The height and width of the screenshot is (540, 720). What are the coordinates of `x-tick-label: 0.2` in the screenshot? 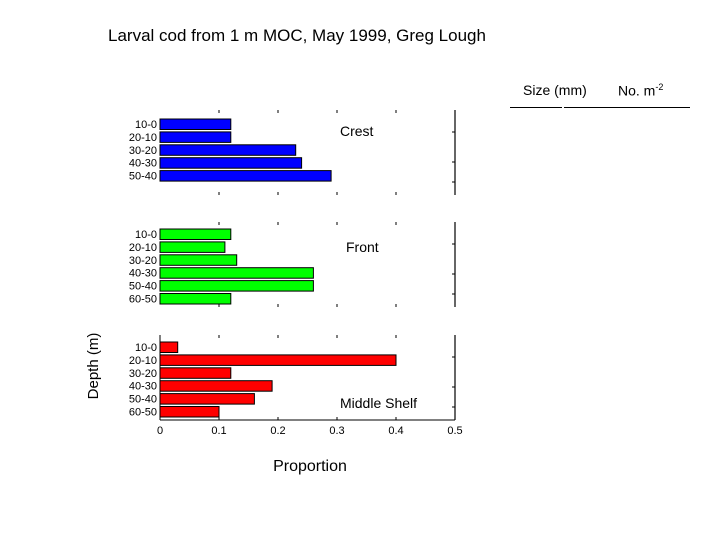 It's located at (277, 431).